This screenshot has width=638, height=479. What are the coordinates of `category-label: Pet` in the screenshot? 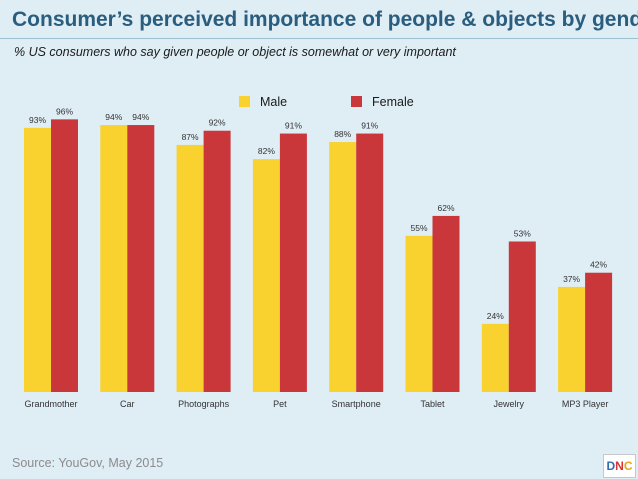 It's located at (280, 404).